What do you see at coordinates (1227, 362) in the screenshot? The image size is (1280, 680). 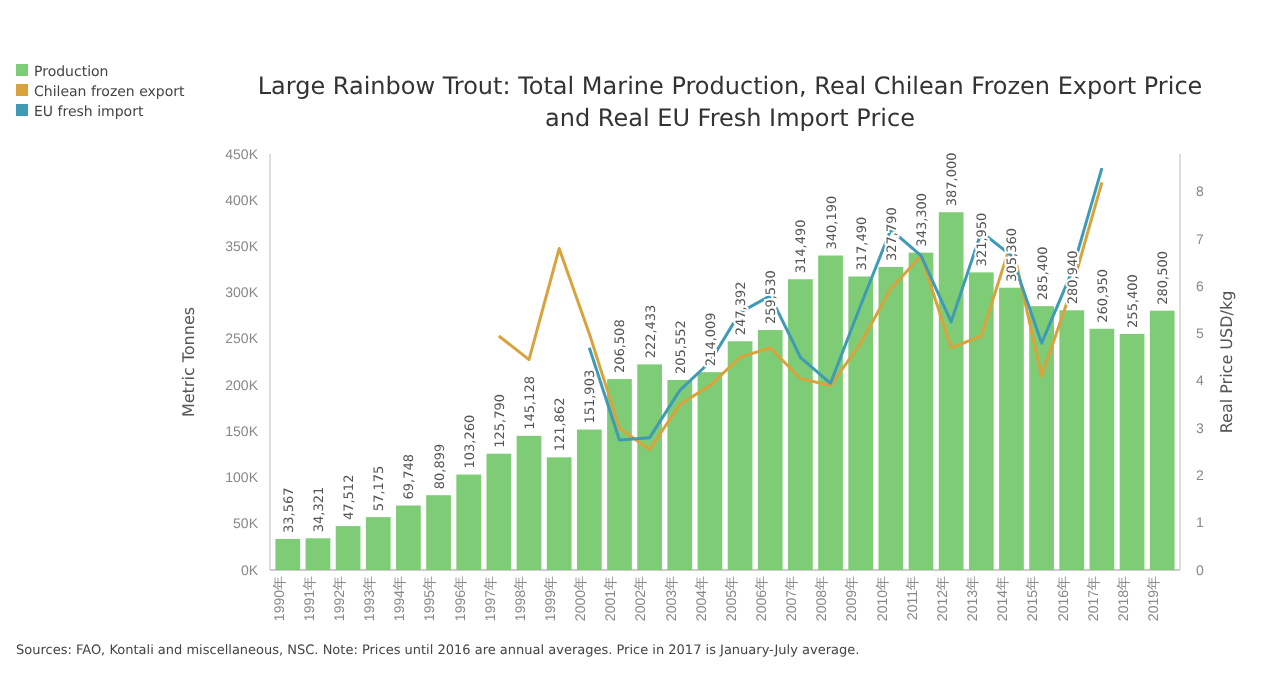 I see `y2-axis-title: Real Price USD/kg` at bounding box center [1227, 362].